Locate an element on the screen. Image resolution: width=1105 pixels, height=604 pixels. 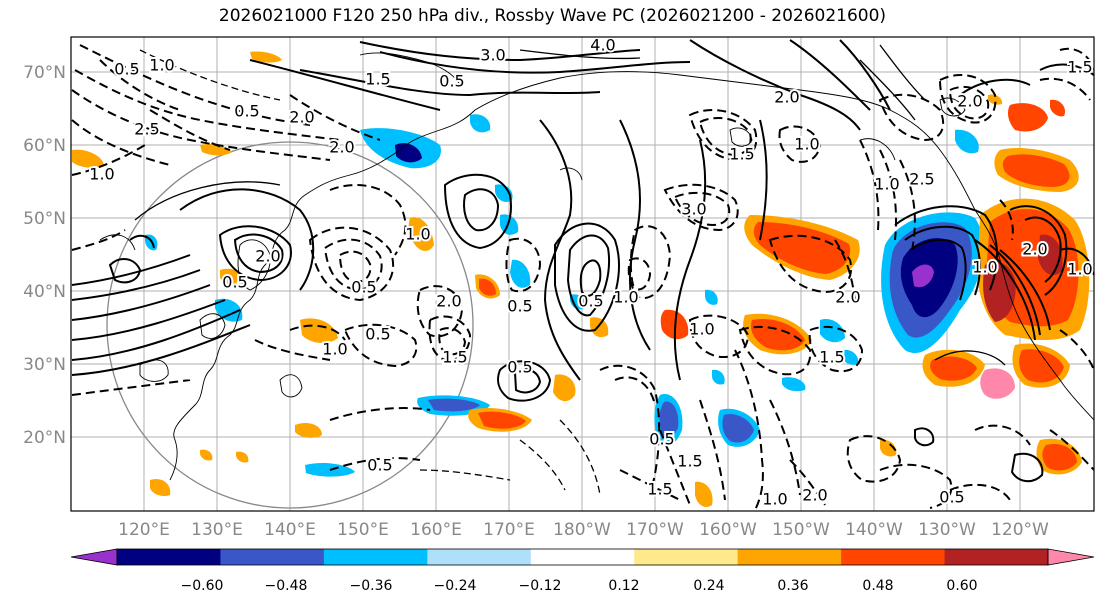
lon-label: 120°W is located at coordinates (1020, 530).